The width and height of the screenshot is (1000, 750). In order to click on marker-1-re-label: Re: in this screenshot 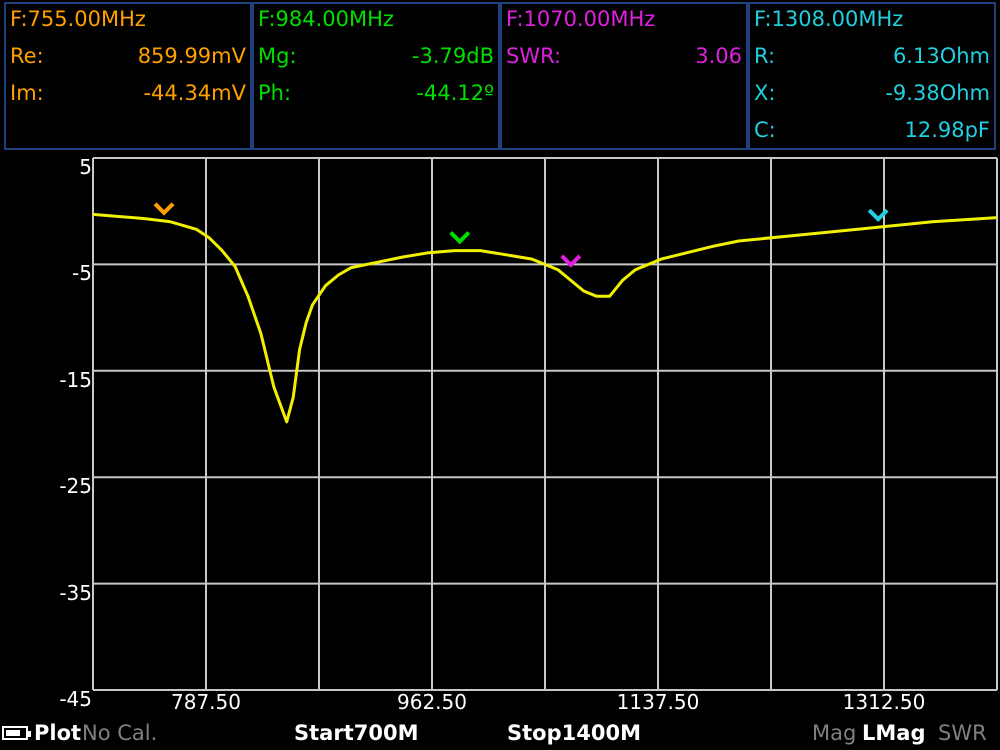, I will do `click(27, 56)`.